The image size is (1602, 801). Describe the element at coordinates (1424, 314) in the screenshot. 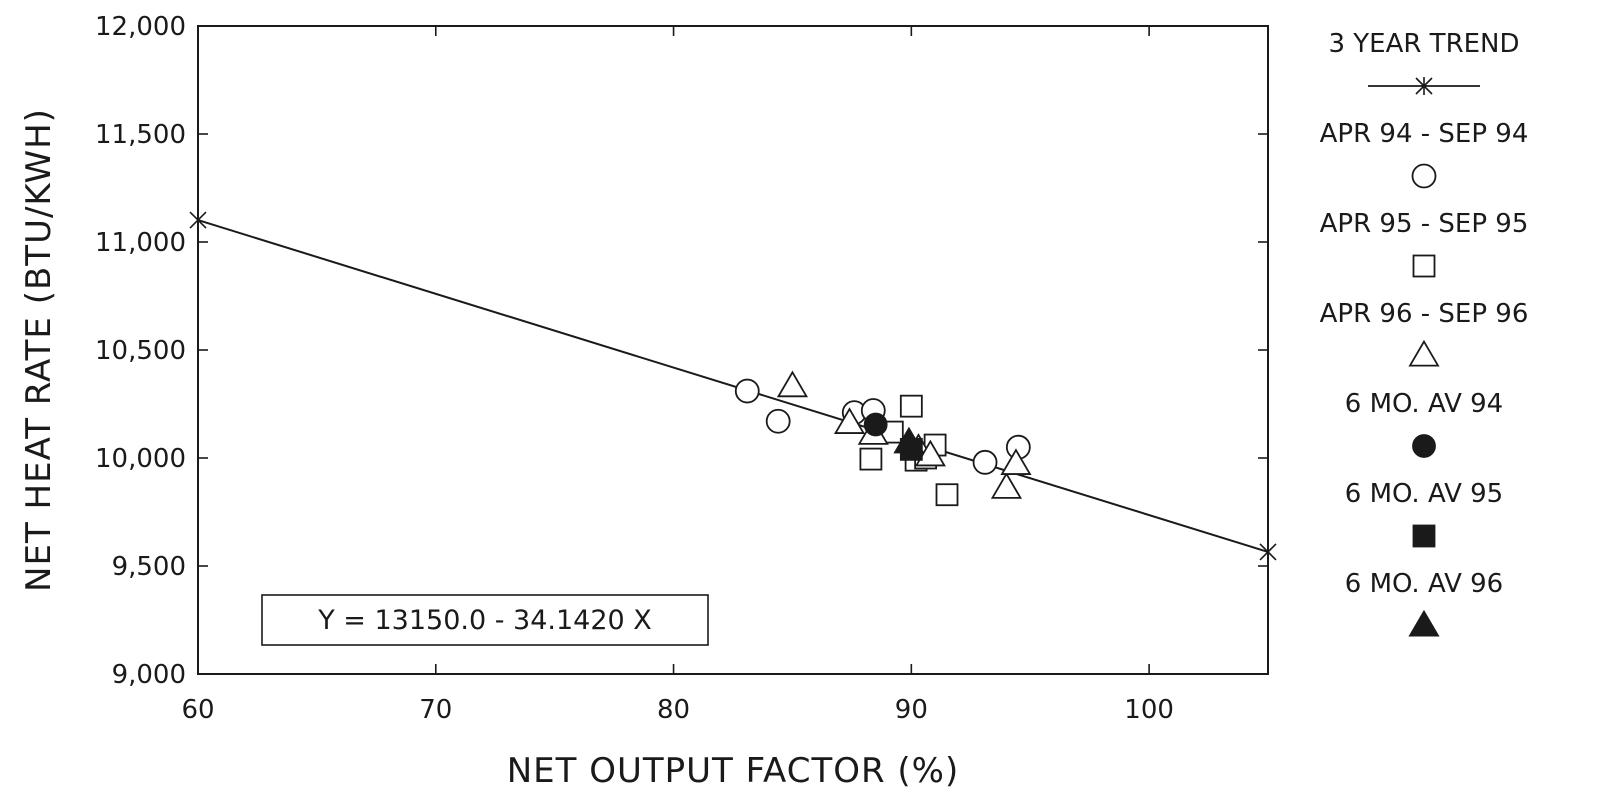

I see `legend-label-apr-96-sep-96: APR 96 - SEP 96` at that location.